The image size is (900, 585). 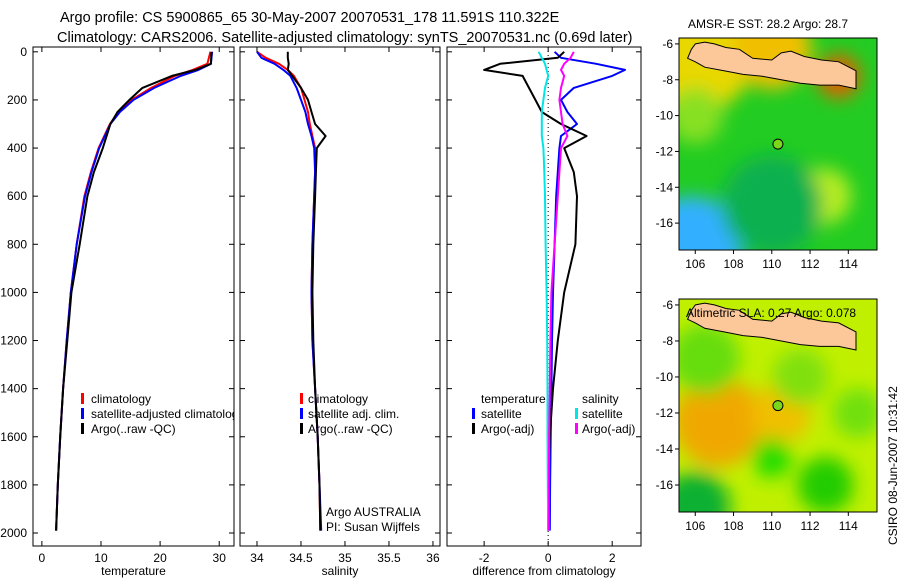 What do you see at coordinates (389, 558) in the screenshot?
I see `x-tick-label: 35.5` at bounding box center [389, 558].